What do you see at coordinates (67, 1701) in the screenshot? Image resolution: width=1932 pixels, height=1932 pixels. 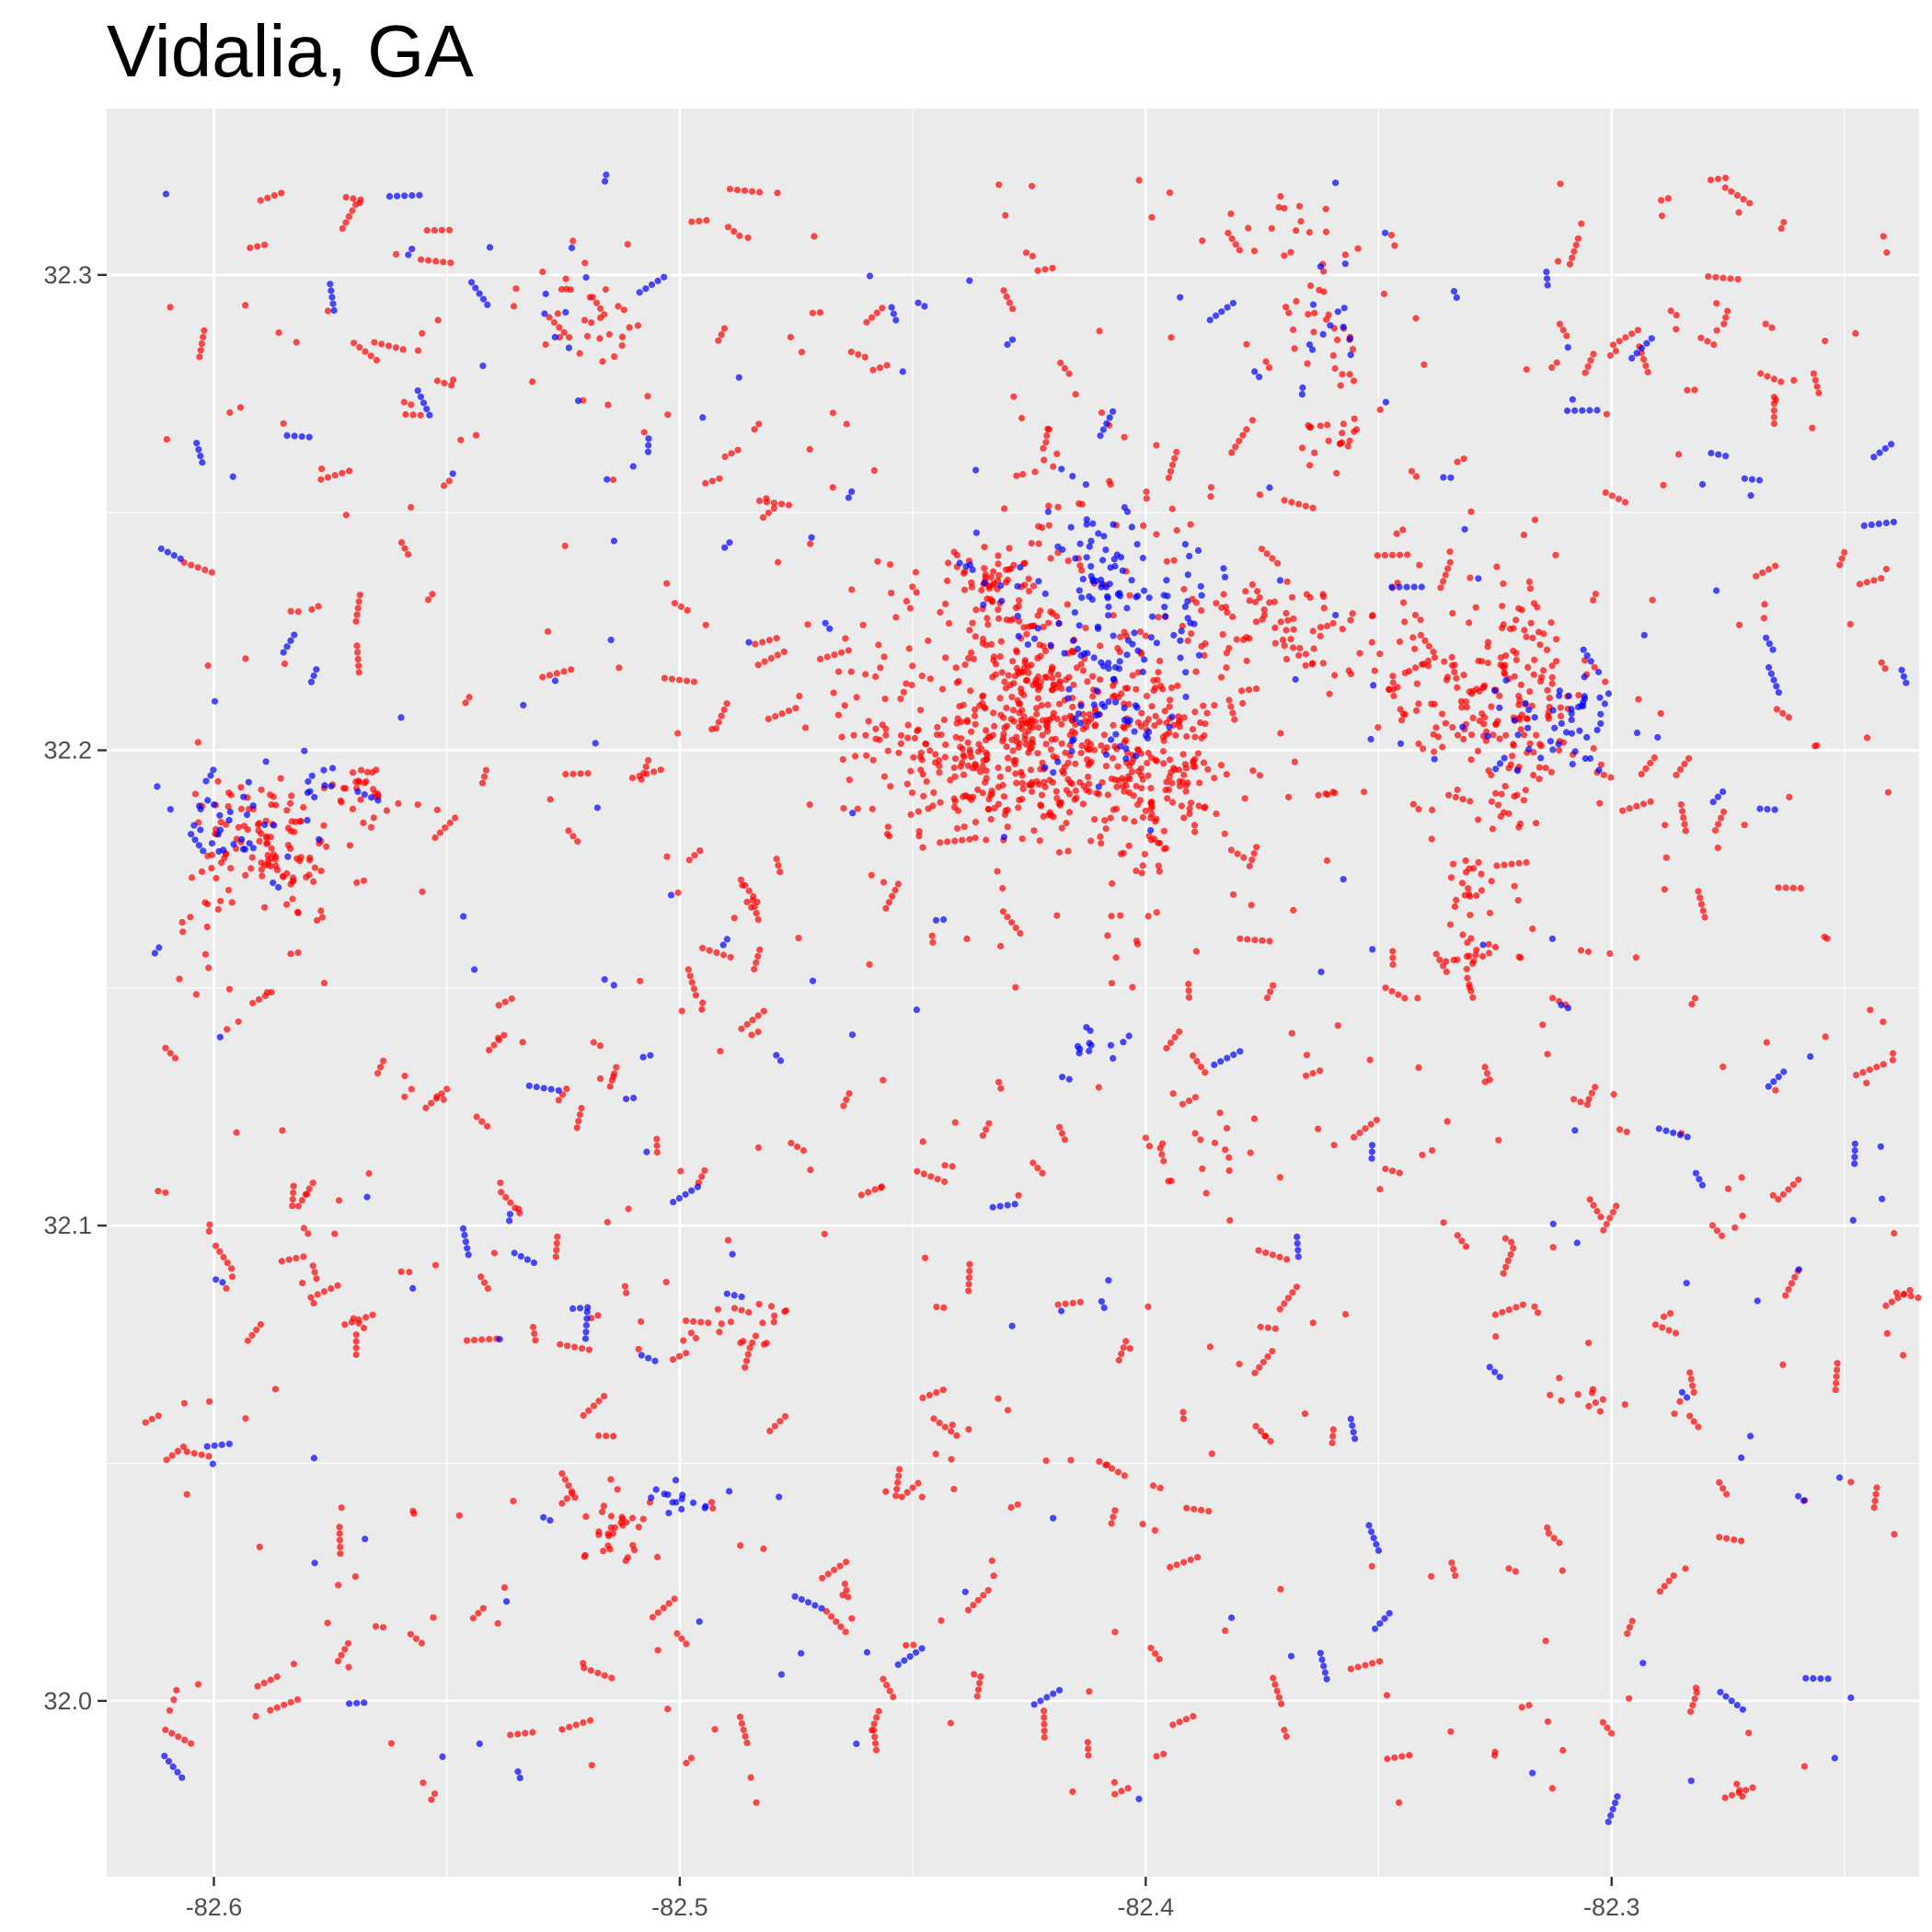 I see `y-tick-label: 32.0` at bounding box center [67, 1701].